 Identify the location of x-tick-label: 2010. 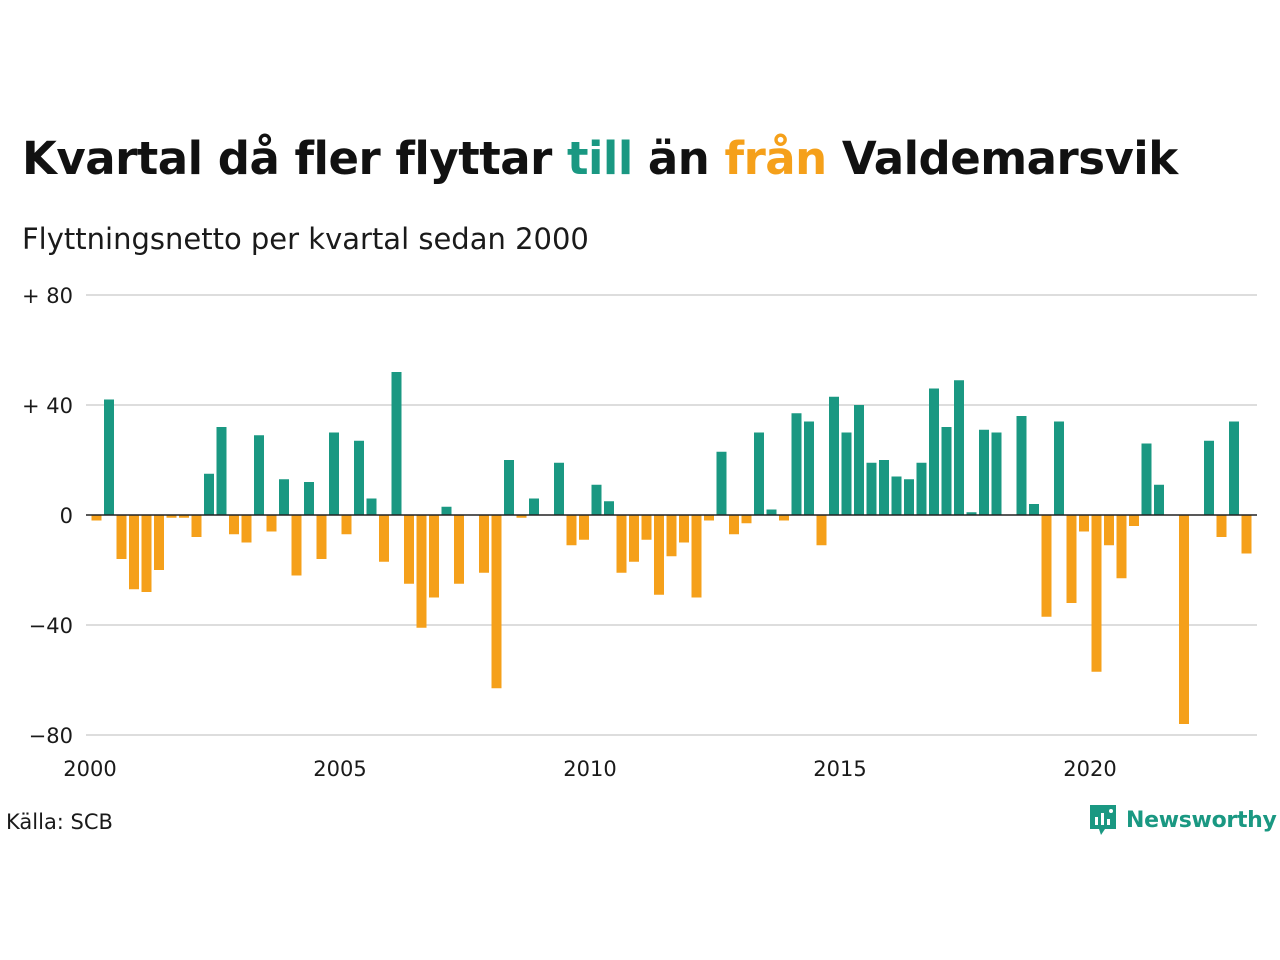
(589, 769).